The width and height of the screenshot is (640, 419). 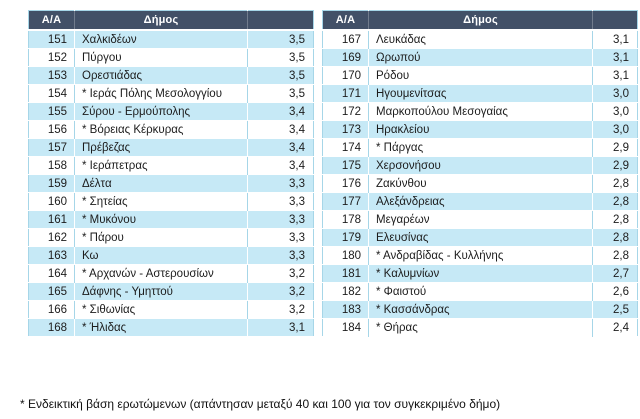 I want to click on cell-name: Αλεξάνδρειας, so click(x=480, y=201).